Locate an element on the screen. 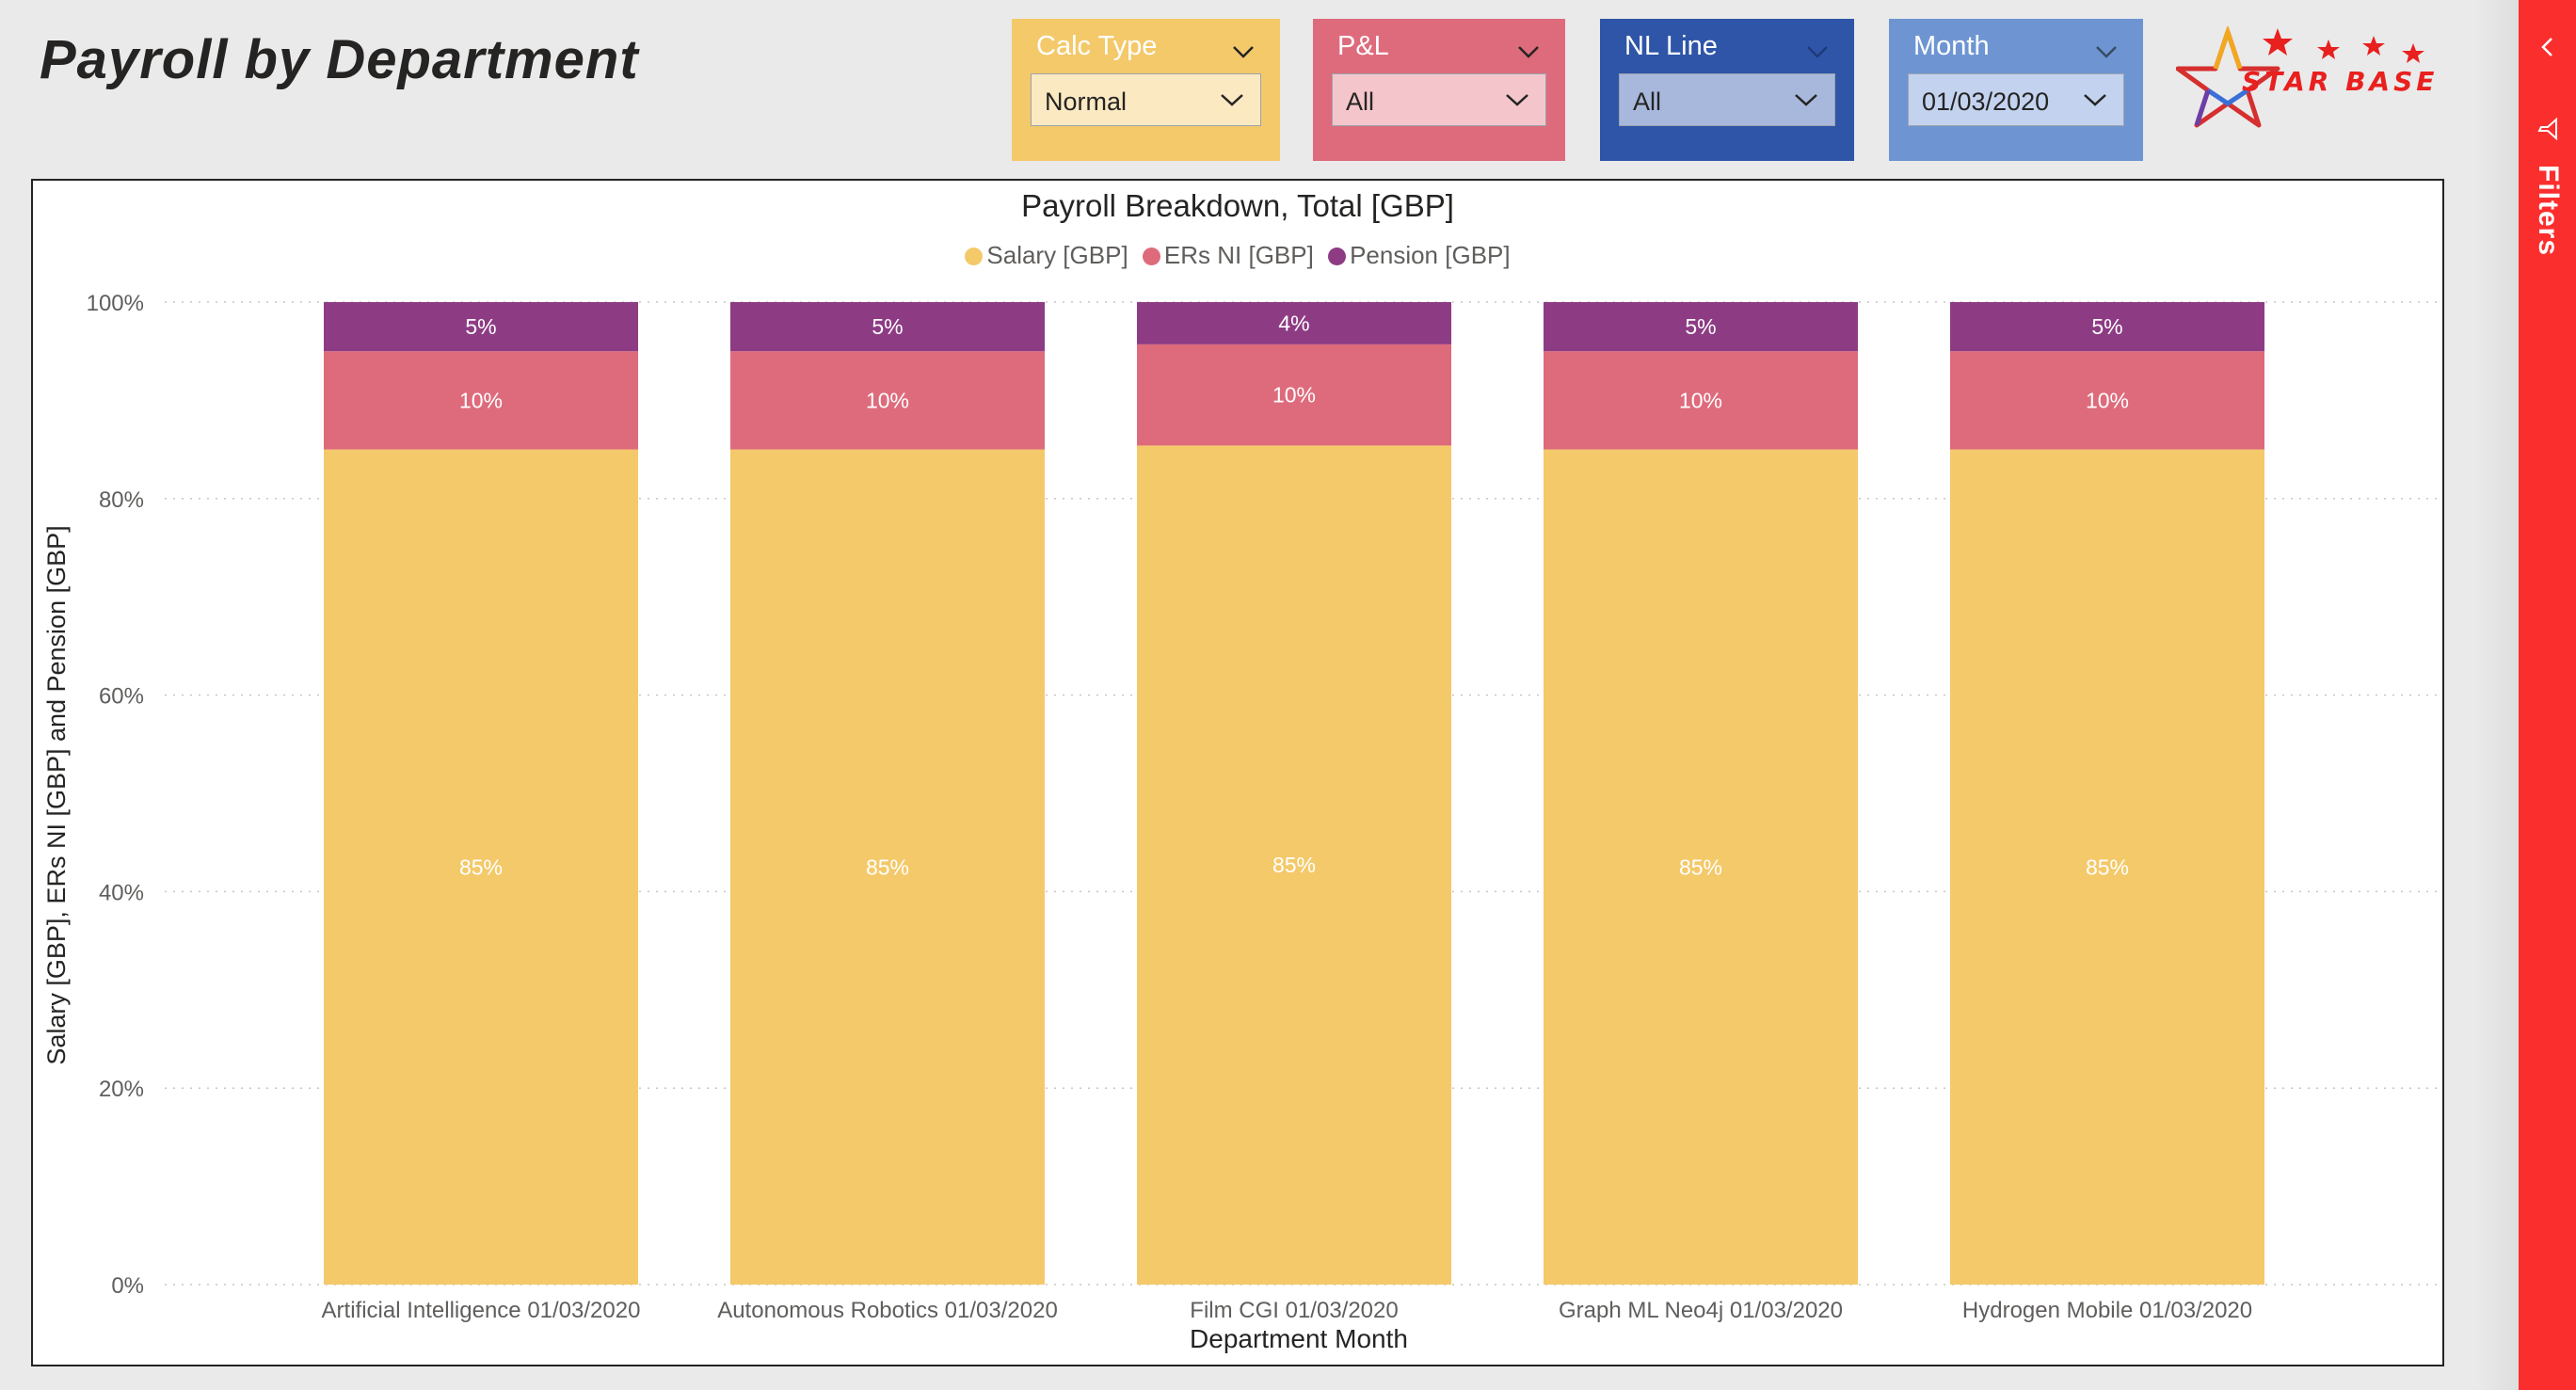 The image size is (2576, 1390). chart-title: Payroll Breakdown, Total [GBP] is located at coordinates (1237, 205).